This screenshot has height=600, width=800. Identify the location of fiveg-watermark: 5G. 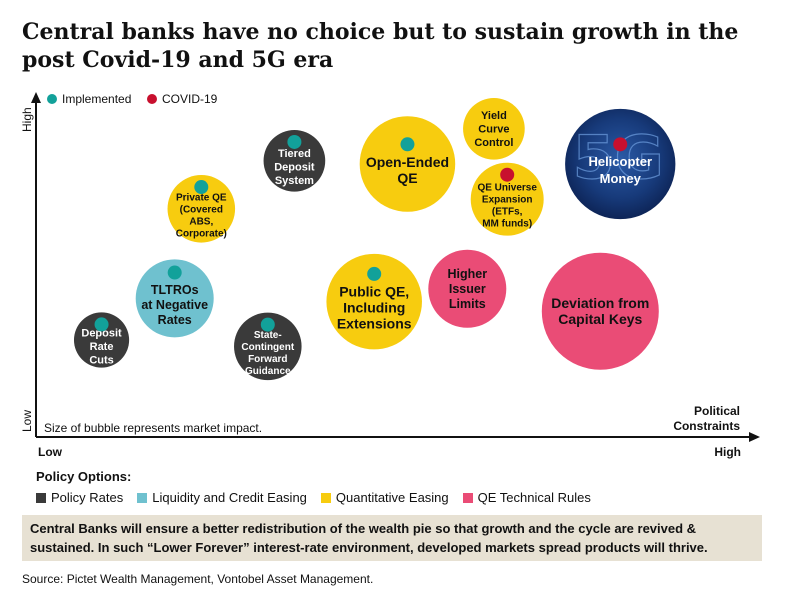
(618, 158).